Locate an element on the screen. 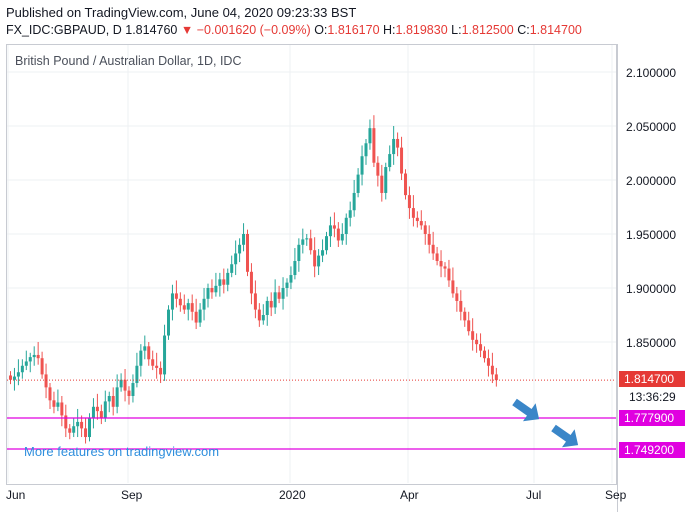  open-value: 1.816170 is located at coordinates (353, 30).